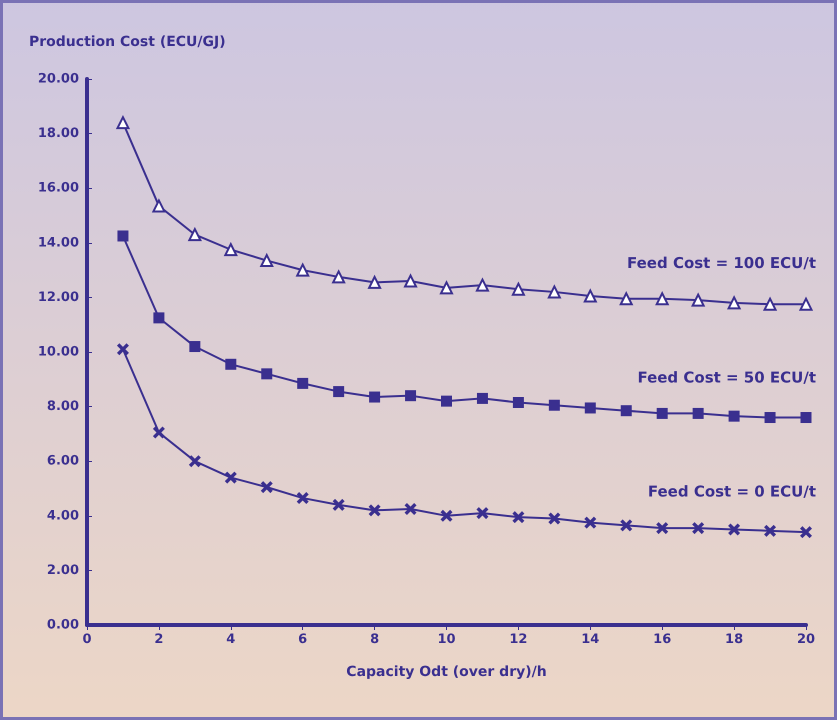 Image resolution: width=837 pixels, height=720 pixels. I want to click on x-tick-label: 12, so click(518, 639).